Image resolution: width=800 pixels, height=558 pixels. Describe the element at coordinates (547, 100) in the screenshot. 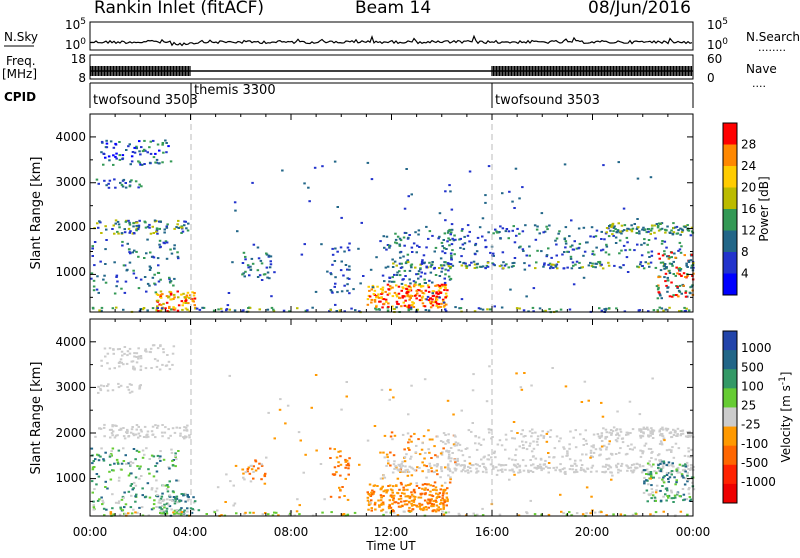

I see `cpid-segment-3: twofsound 3503` at that location.